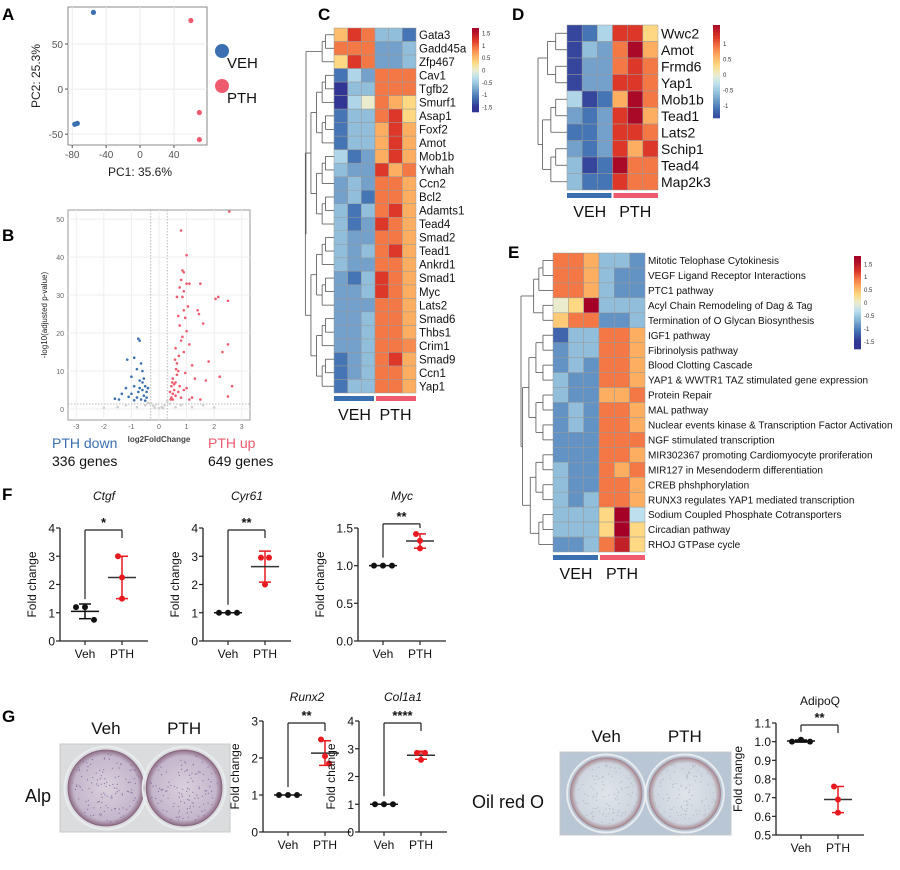 This screenshot has width=900, height=870. Describe the element at coordinates (485, 96) in the screenshot. I see `colorbar-tick-label: -1` at that location.